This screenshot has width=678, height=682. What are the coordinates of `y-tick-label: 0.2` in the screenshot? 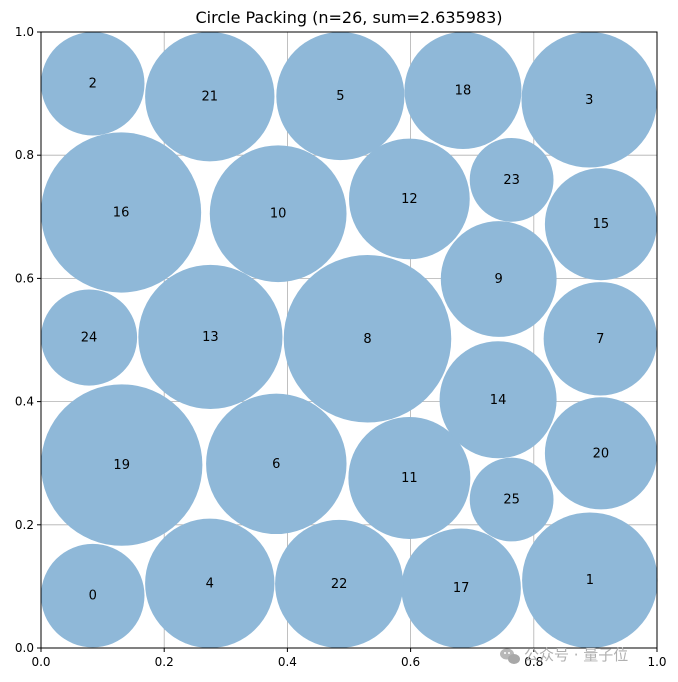 It's located at (24, 525).